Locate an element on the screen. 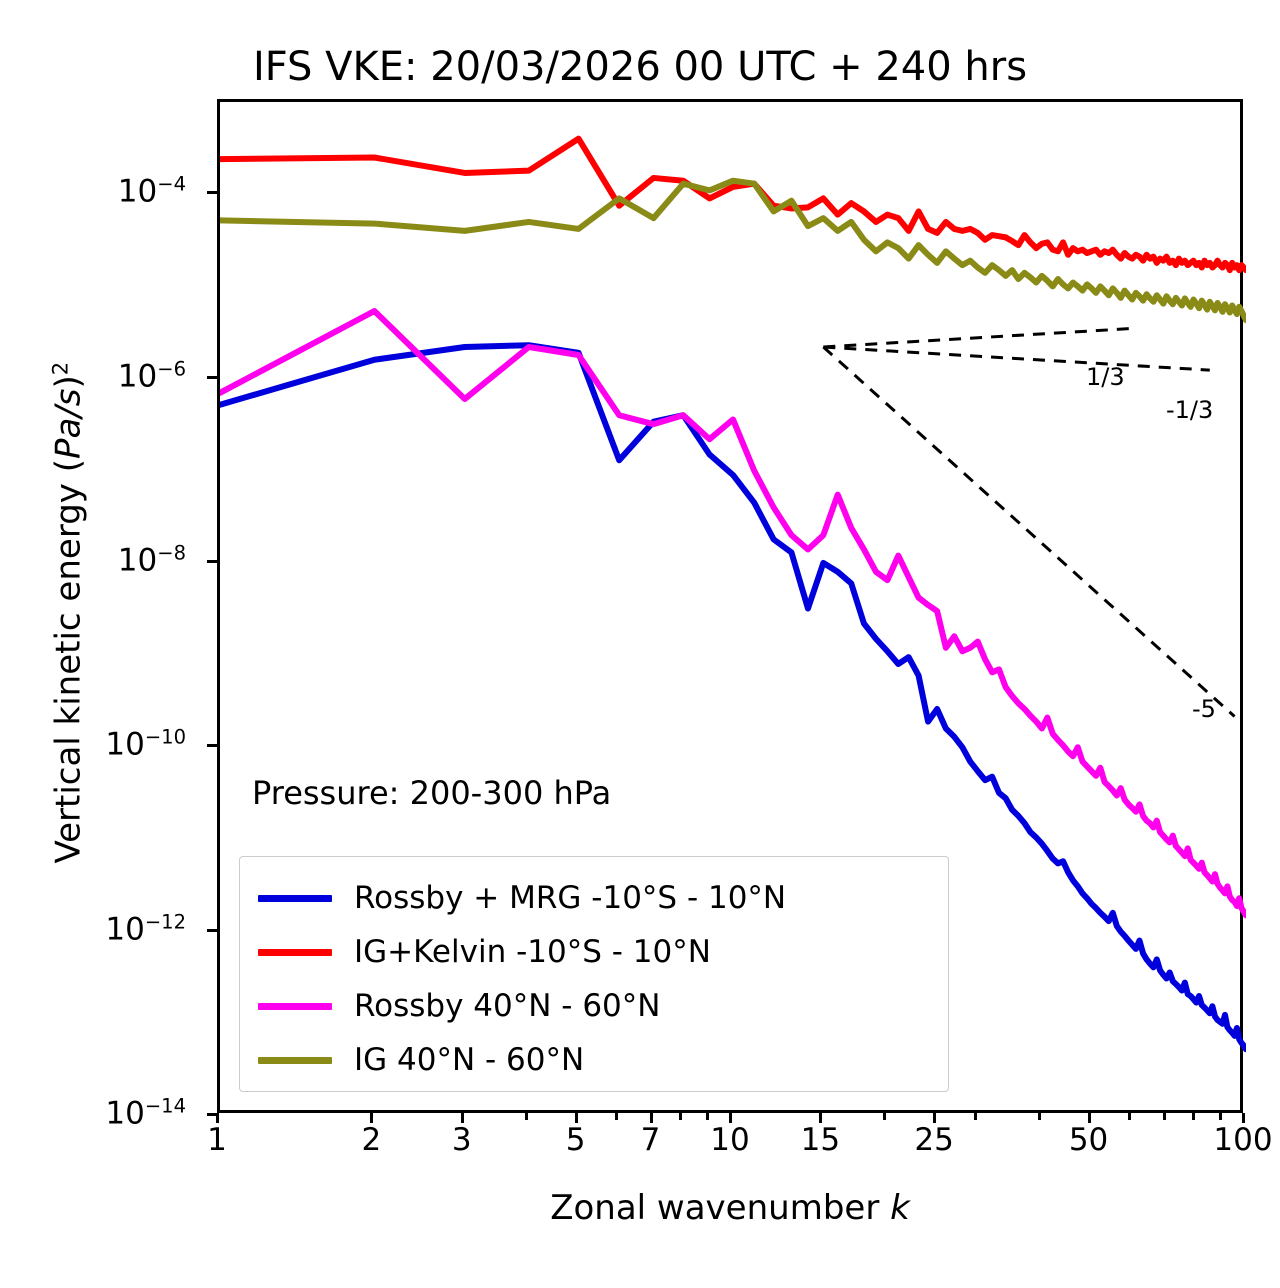 The width and height of the screenshot is (1280, 1288). x-axis-tick-label: 3 is located at coordinates (461, 1140).